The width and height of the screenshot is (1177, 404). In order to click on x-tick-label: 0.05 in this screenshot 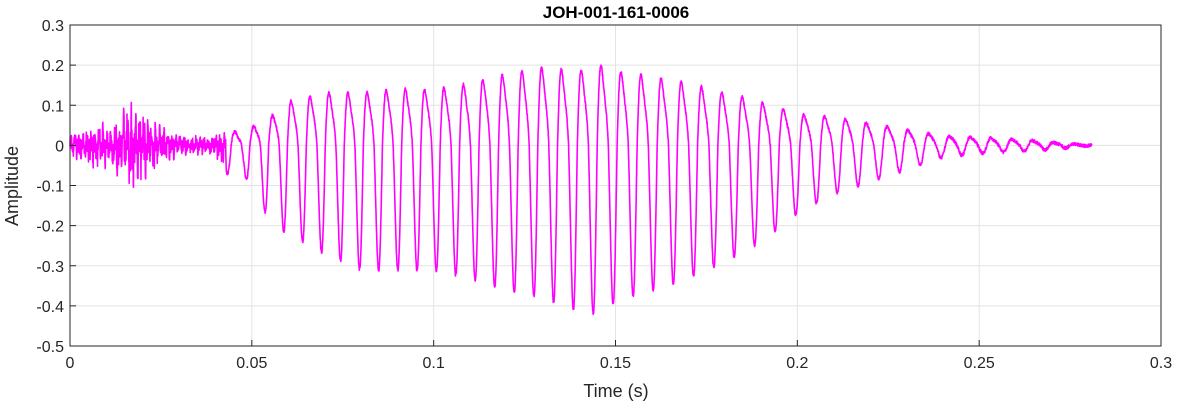, I will do `click(251, 363)`.